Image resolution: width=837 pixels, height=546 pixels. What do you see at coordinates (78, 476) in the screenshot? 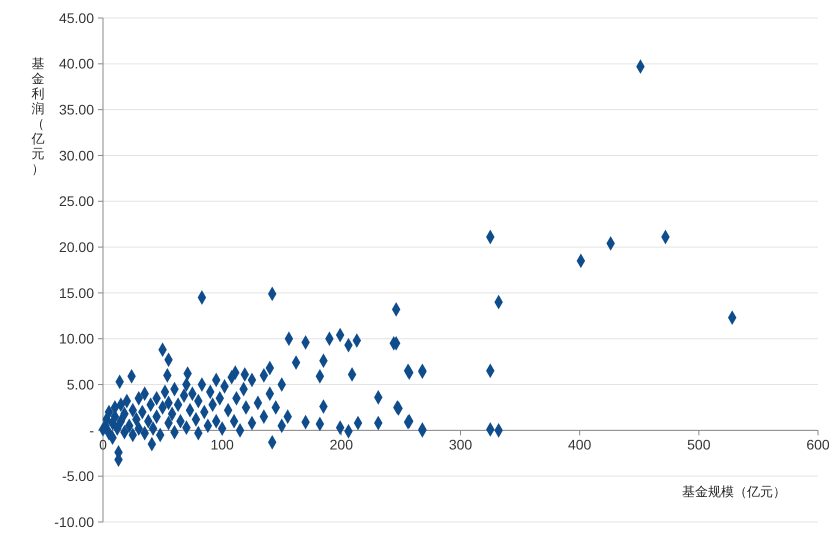
I see `y-tick-label: -5.00` at bounding box center [78, 476].